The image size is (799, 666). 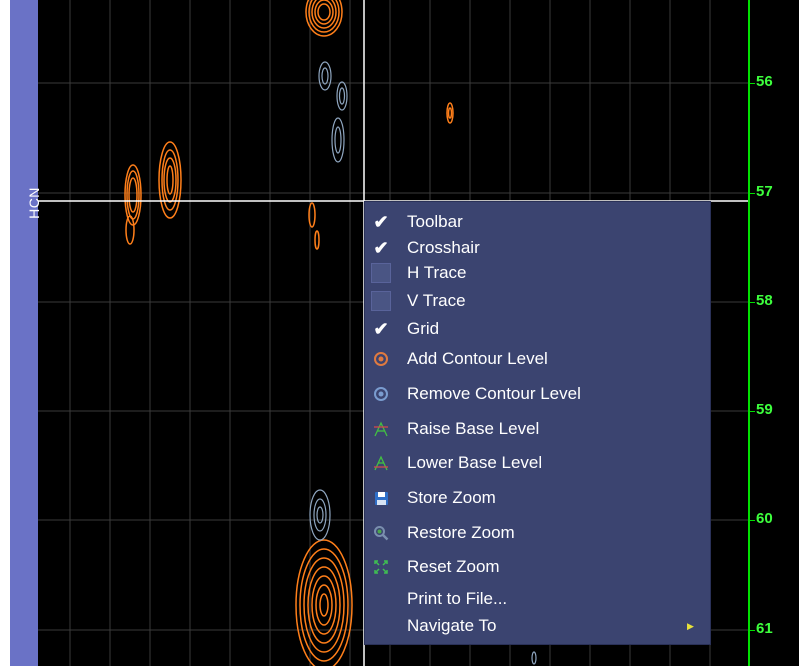 I want to click on y-axis-line, so click(x=749, y=333).